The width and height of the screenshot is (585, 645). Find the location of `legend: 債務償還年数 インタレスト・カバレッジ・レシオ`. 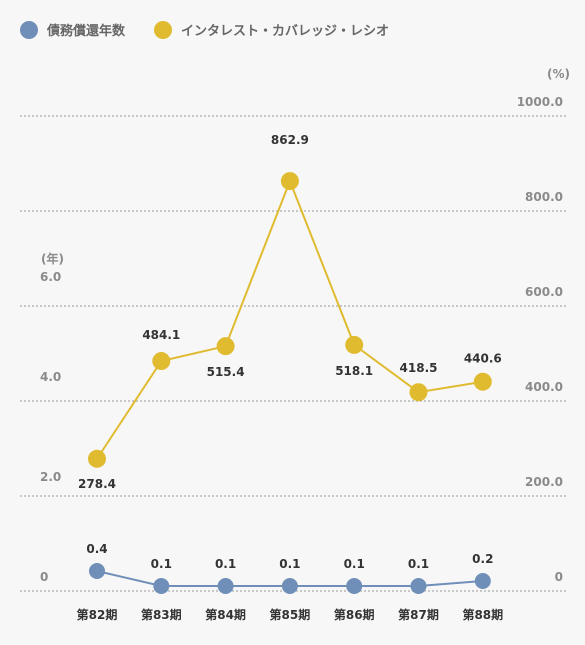

legend: 債務償還年数 インタレスト・カバレッジ・レシオ is located at coordinates (204, 30).